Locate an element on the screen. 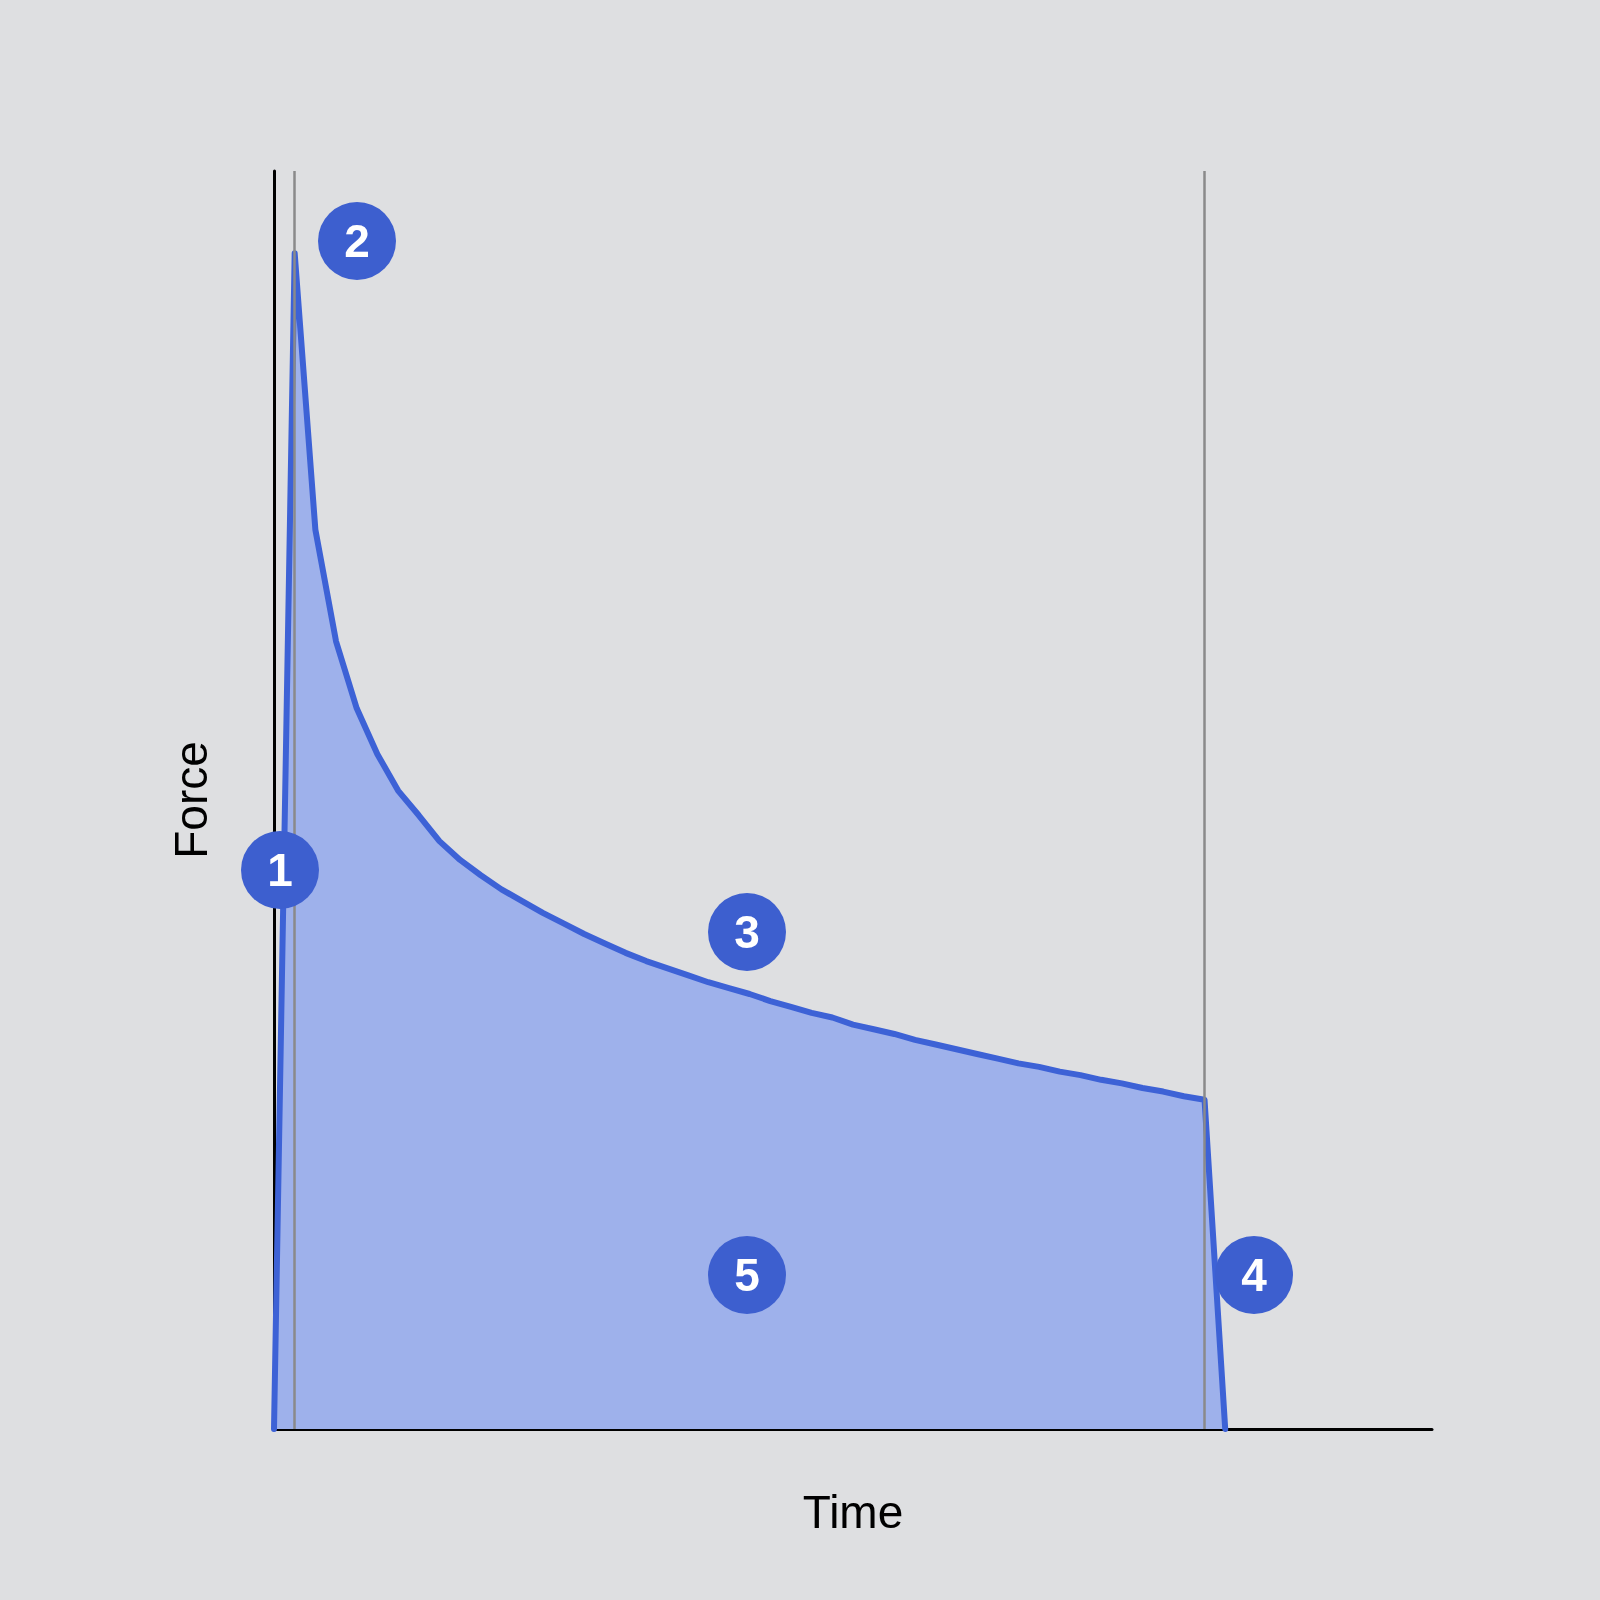  numbered-circle: 3 is located at coordinates (747, 932).